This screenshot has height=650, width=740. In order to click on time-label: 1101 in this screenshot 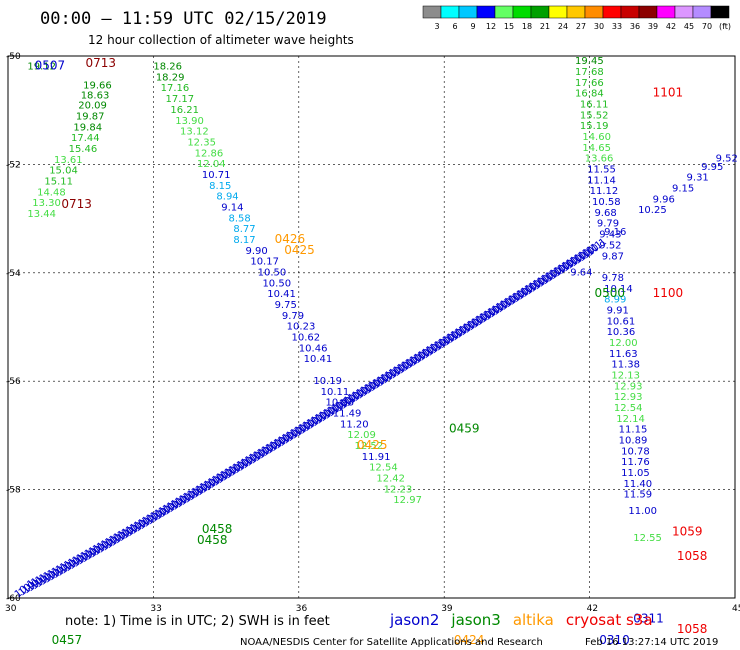, I will do `click(668, 93)`.